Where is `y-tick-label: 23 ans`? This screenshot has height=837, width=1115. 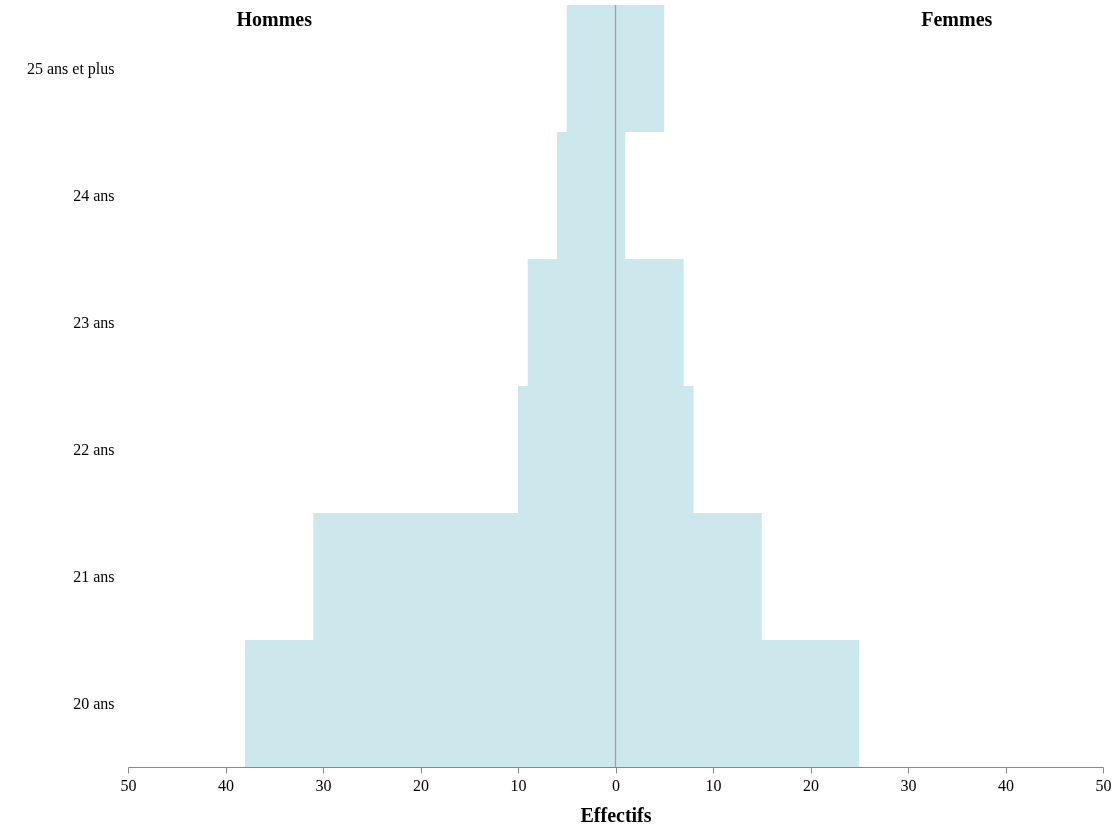 y-tick-label: 23 ans is located at coordinates (94, 322).